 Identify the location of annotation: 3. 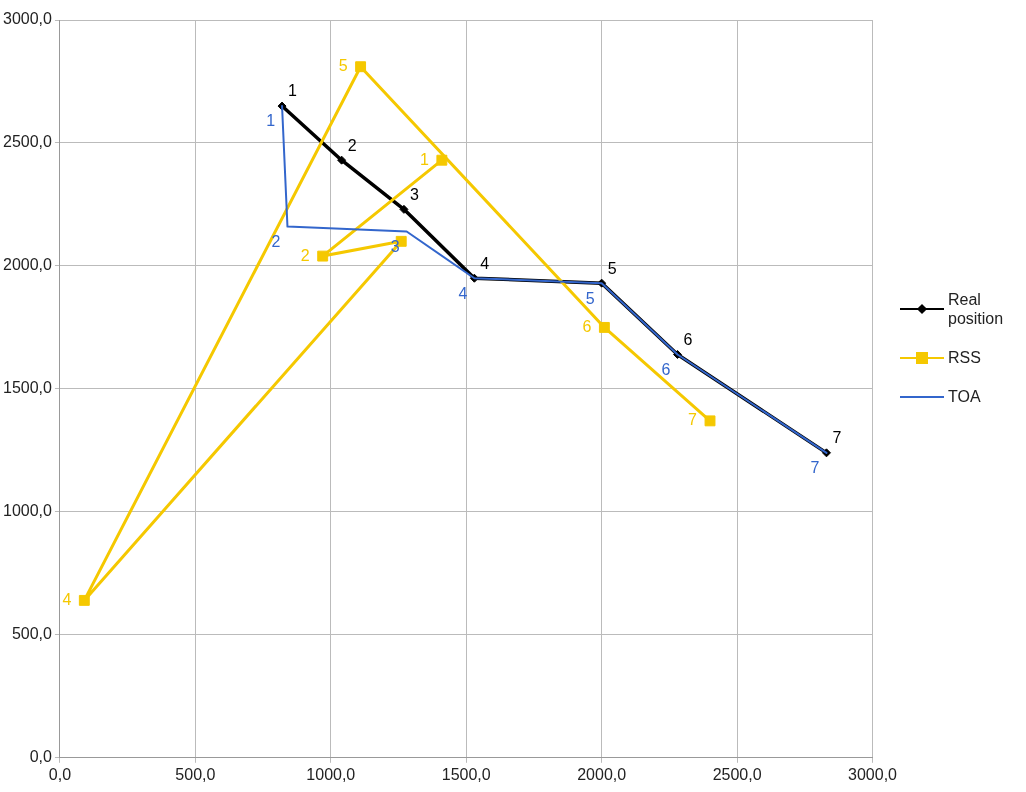
(414, 194).